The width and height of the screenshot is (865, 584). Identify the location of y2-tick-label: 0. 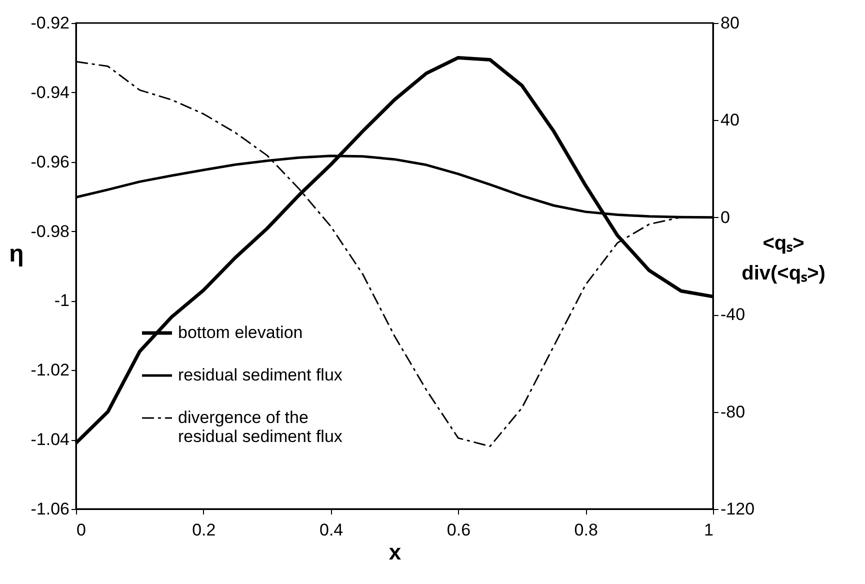
(725, 217).